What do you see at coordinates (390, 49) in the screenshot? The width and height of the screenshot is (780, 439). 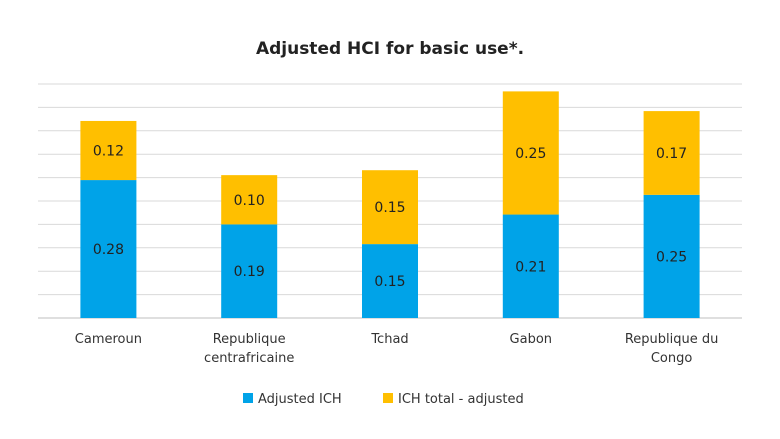 I see `chart-title: Adjusted HCI for basic use*.` at bounding box center [390, 49].